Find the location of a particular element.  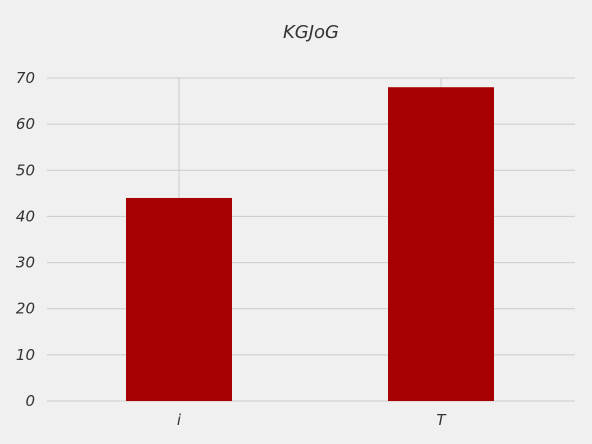

y-tick-label: 10 is located at coordinates (25, 355).